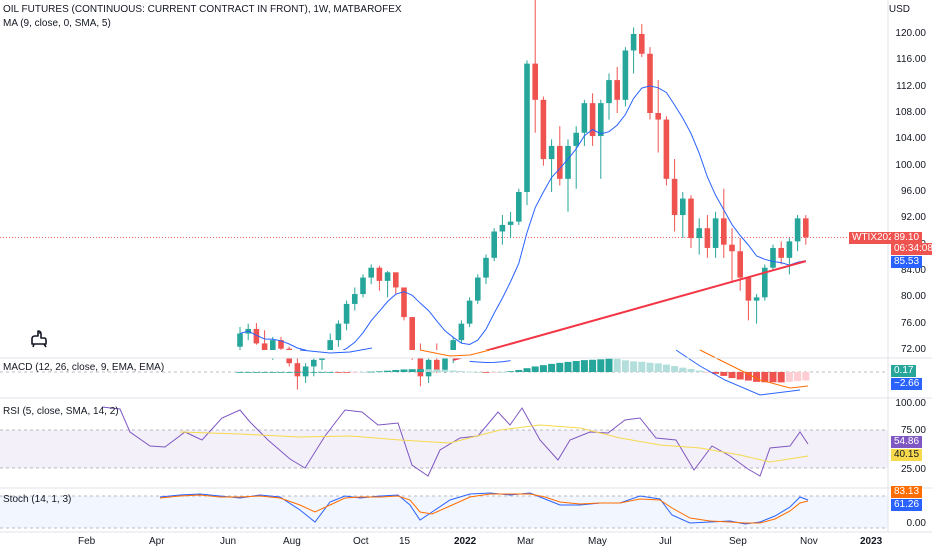  I want to click on stoch-tick-0: 0.00, so click(916, 523).